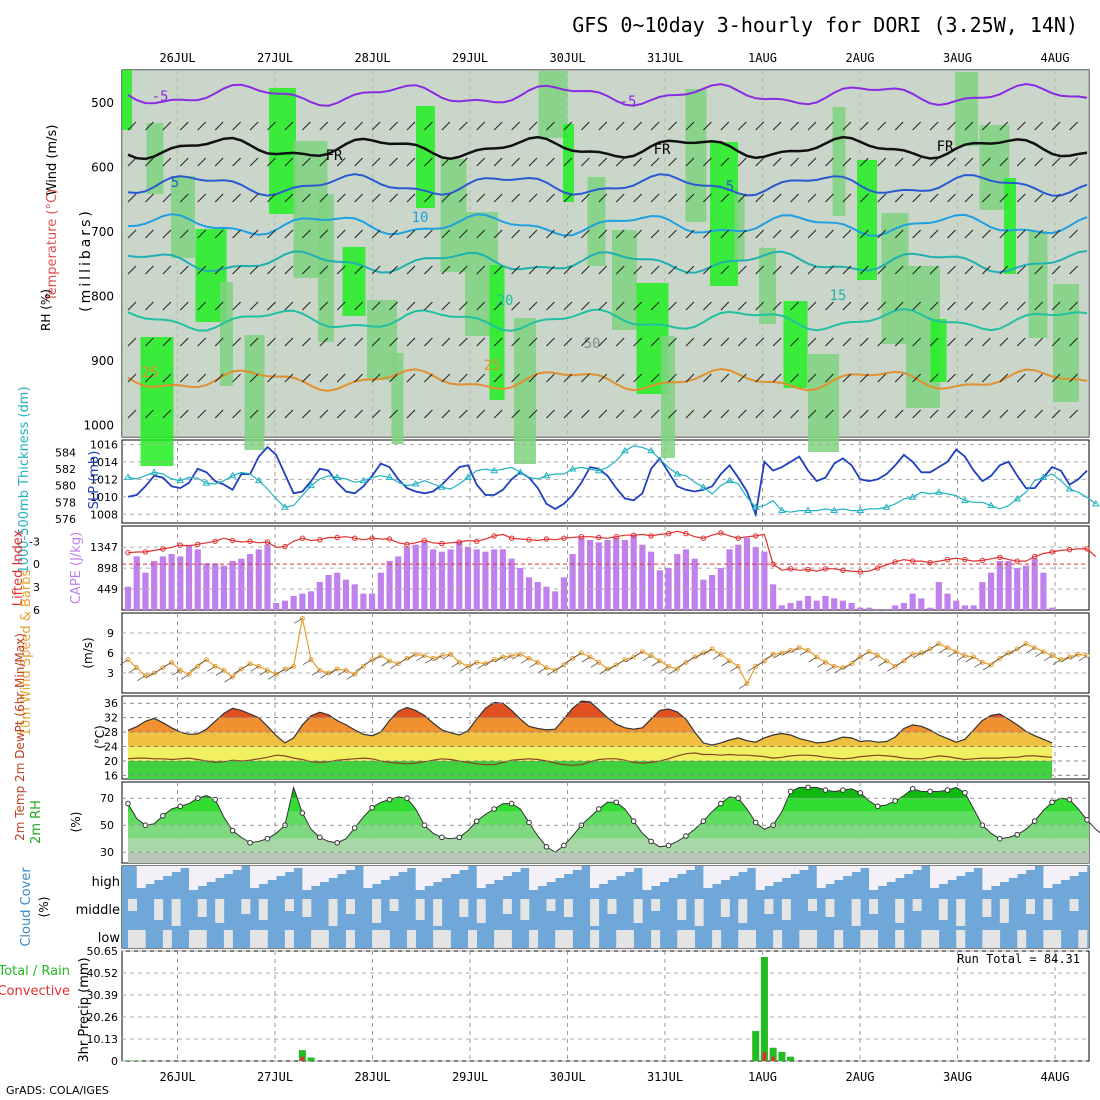 The width and height of the screenshot is (1100, 1100). I want to click on wind-axis-title-10m: 10m Wind Speed & Barbs, so click(26, 653).